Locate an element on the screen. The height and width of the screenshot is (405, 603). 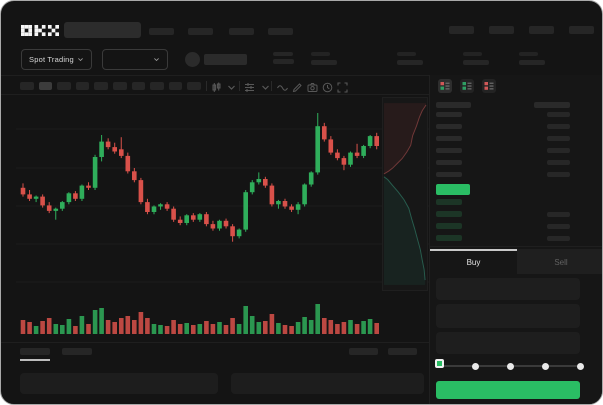
candle-style-icon is located at coordinates (216, 86).